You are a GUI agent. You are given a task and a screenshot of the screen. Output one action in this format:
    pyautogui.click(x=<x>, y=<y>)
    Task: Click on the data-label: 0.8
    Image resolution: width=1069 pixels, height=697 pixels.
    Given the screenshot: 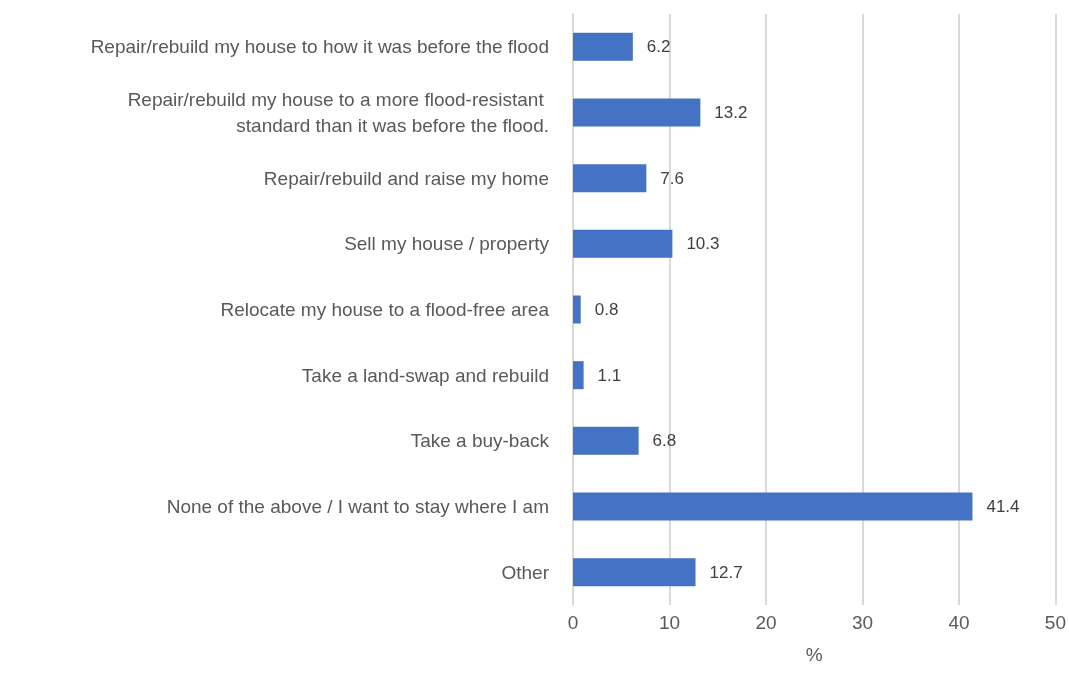 What is the action you would take?
    pyautogui.click(x=606, y=309)
    